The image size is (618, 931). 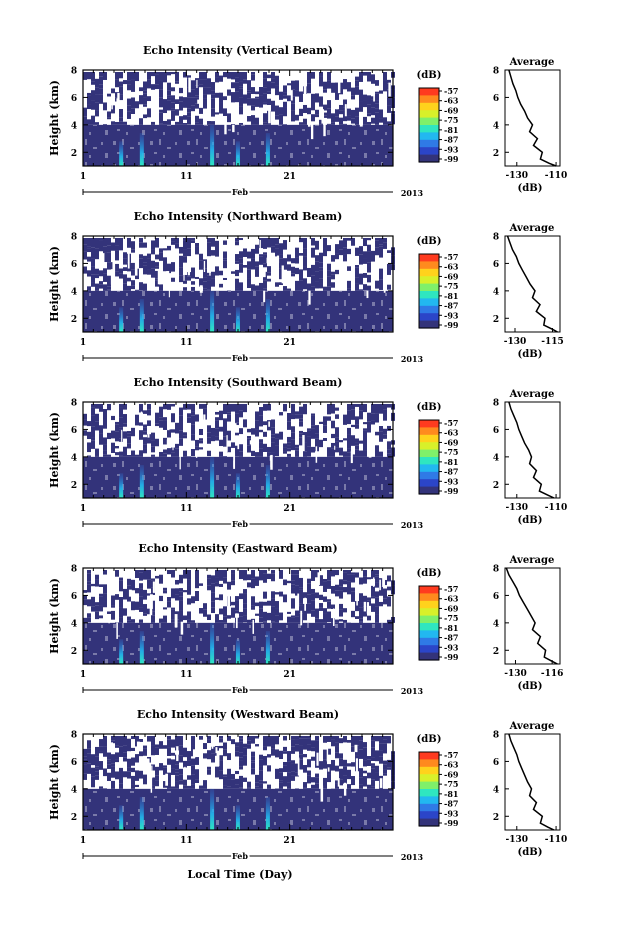 What do you see at coordinates (496, 763) in the screenshot?
I see `profile-y-tick-label: 6` at bounding box center [496, 763].